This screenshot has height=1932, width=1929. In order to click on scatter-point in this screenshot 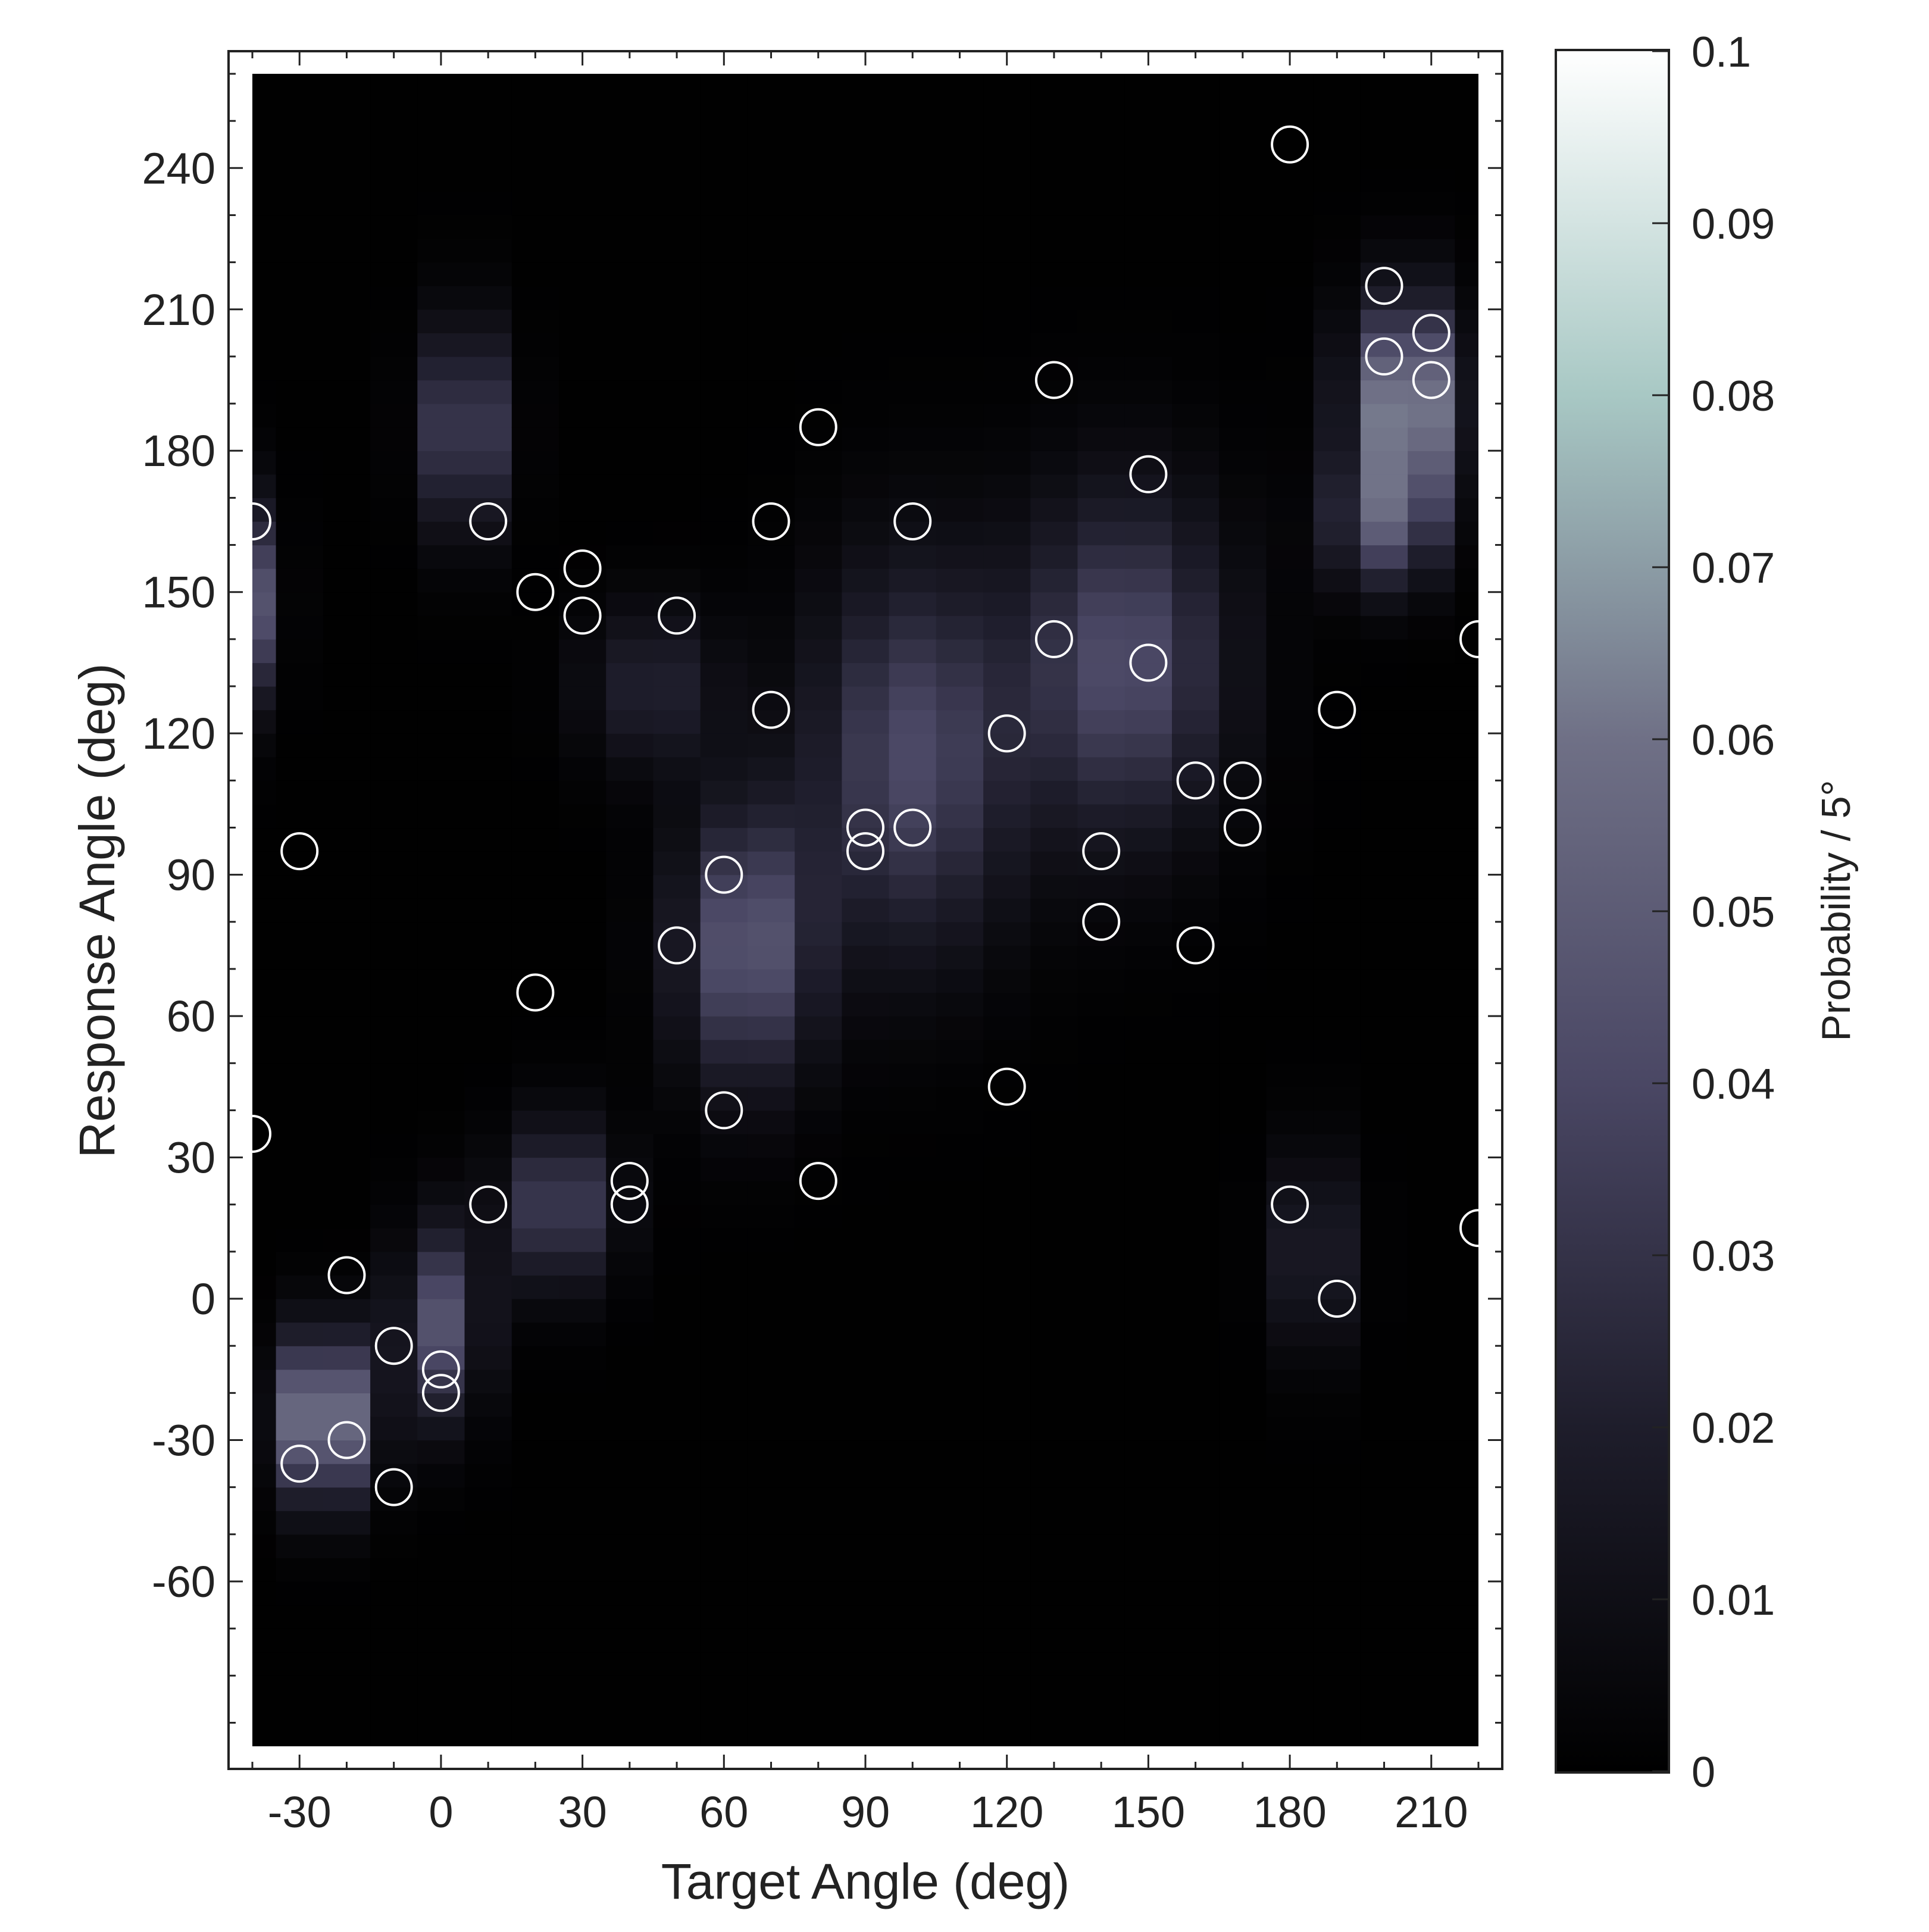, I will do `click(582, 568)`.